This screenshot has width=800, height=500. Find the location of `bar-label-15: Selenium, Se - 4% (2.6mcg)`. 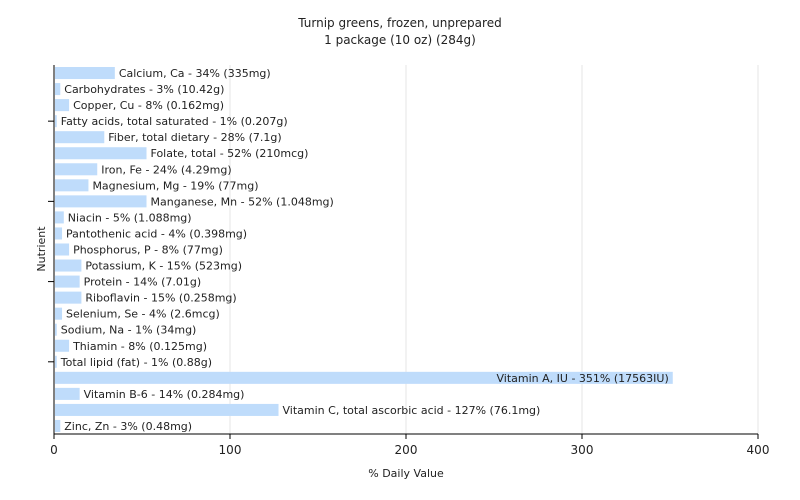

bar-label-15: Selenium, Se - 4% (2.6mcg) is located at coordinates (143, 314).